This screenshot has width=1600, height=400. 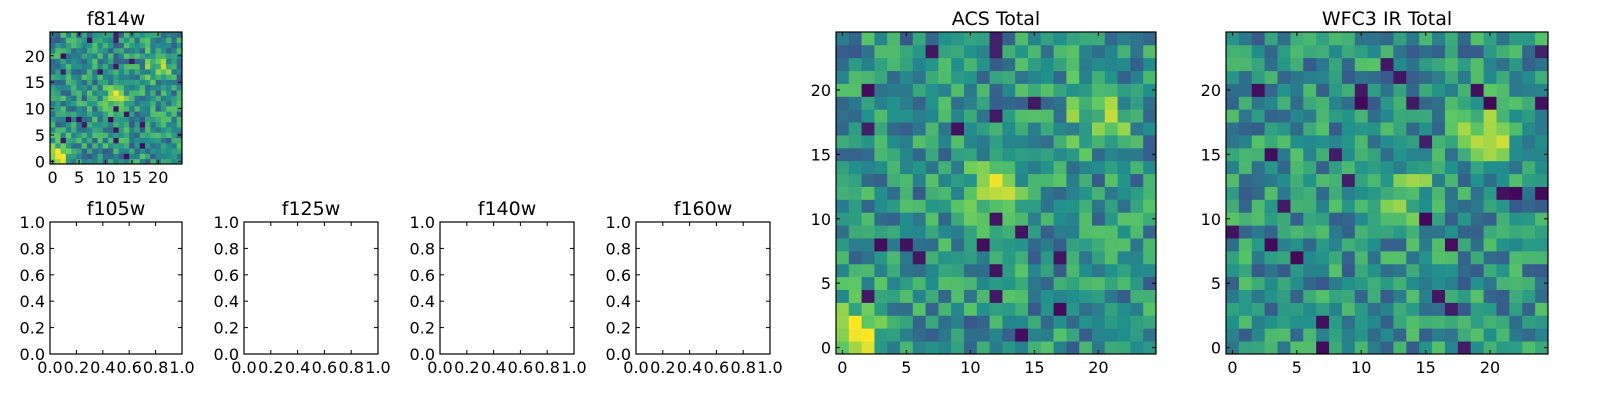 What do you see at coordinates (102, 367) in the screenshot?
I see `x-tick-label: 0.4` at bounding box center [102, 367].